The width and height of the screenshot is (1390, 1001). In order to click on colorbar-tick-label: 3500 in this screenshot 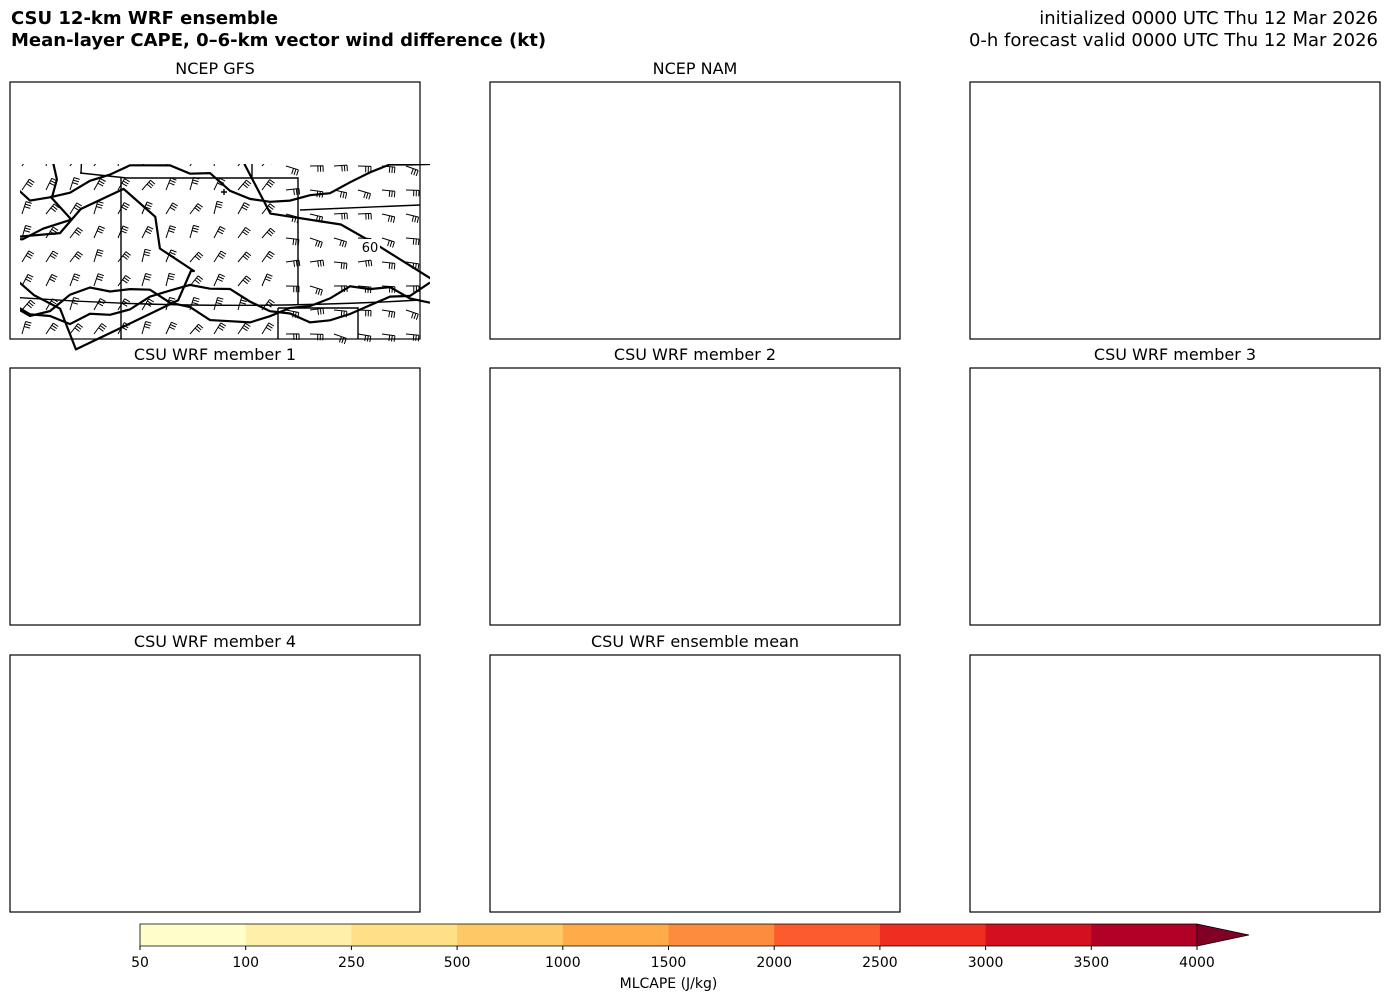, I will do `click(1091, 963)`.